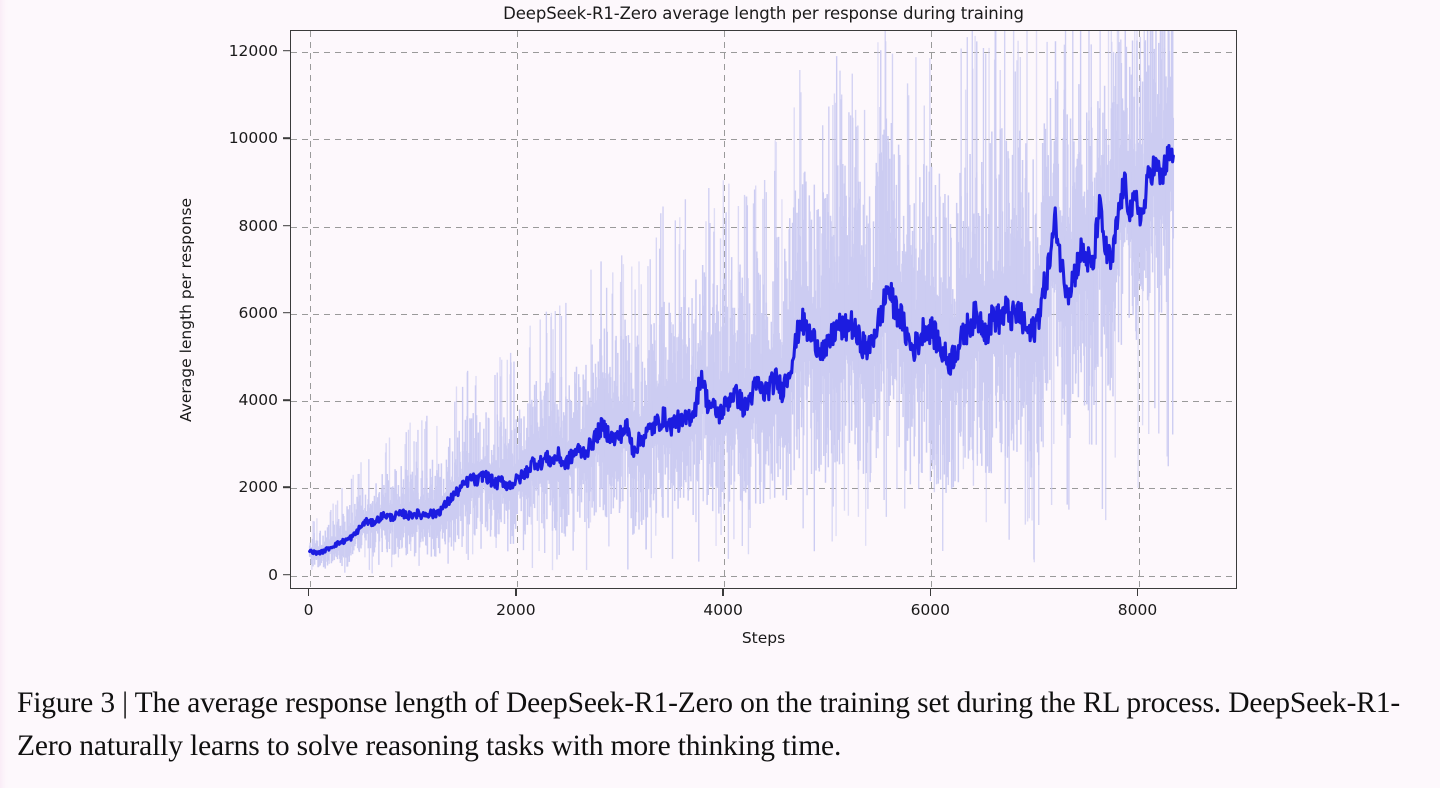 The image size is (1440, 788). What do you see at coordinates (253, 50) in the screenshot?
I see `y-tick-label: 12000` at bounding box center [253, 50].